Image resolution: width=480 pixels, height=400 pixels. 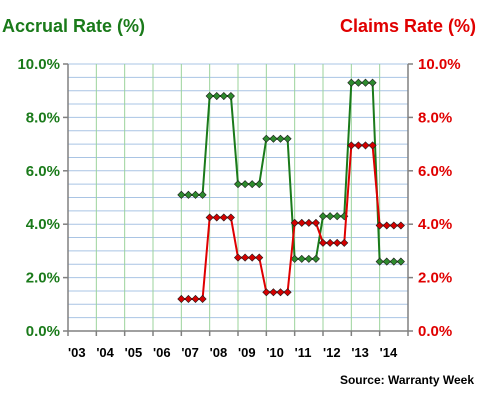 I want to click on x-tick-label: '10, so click(x=275, y=352).